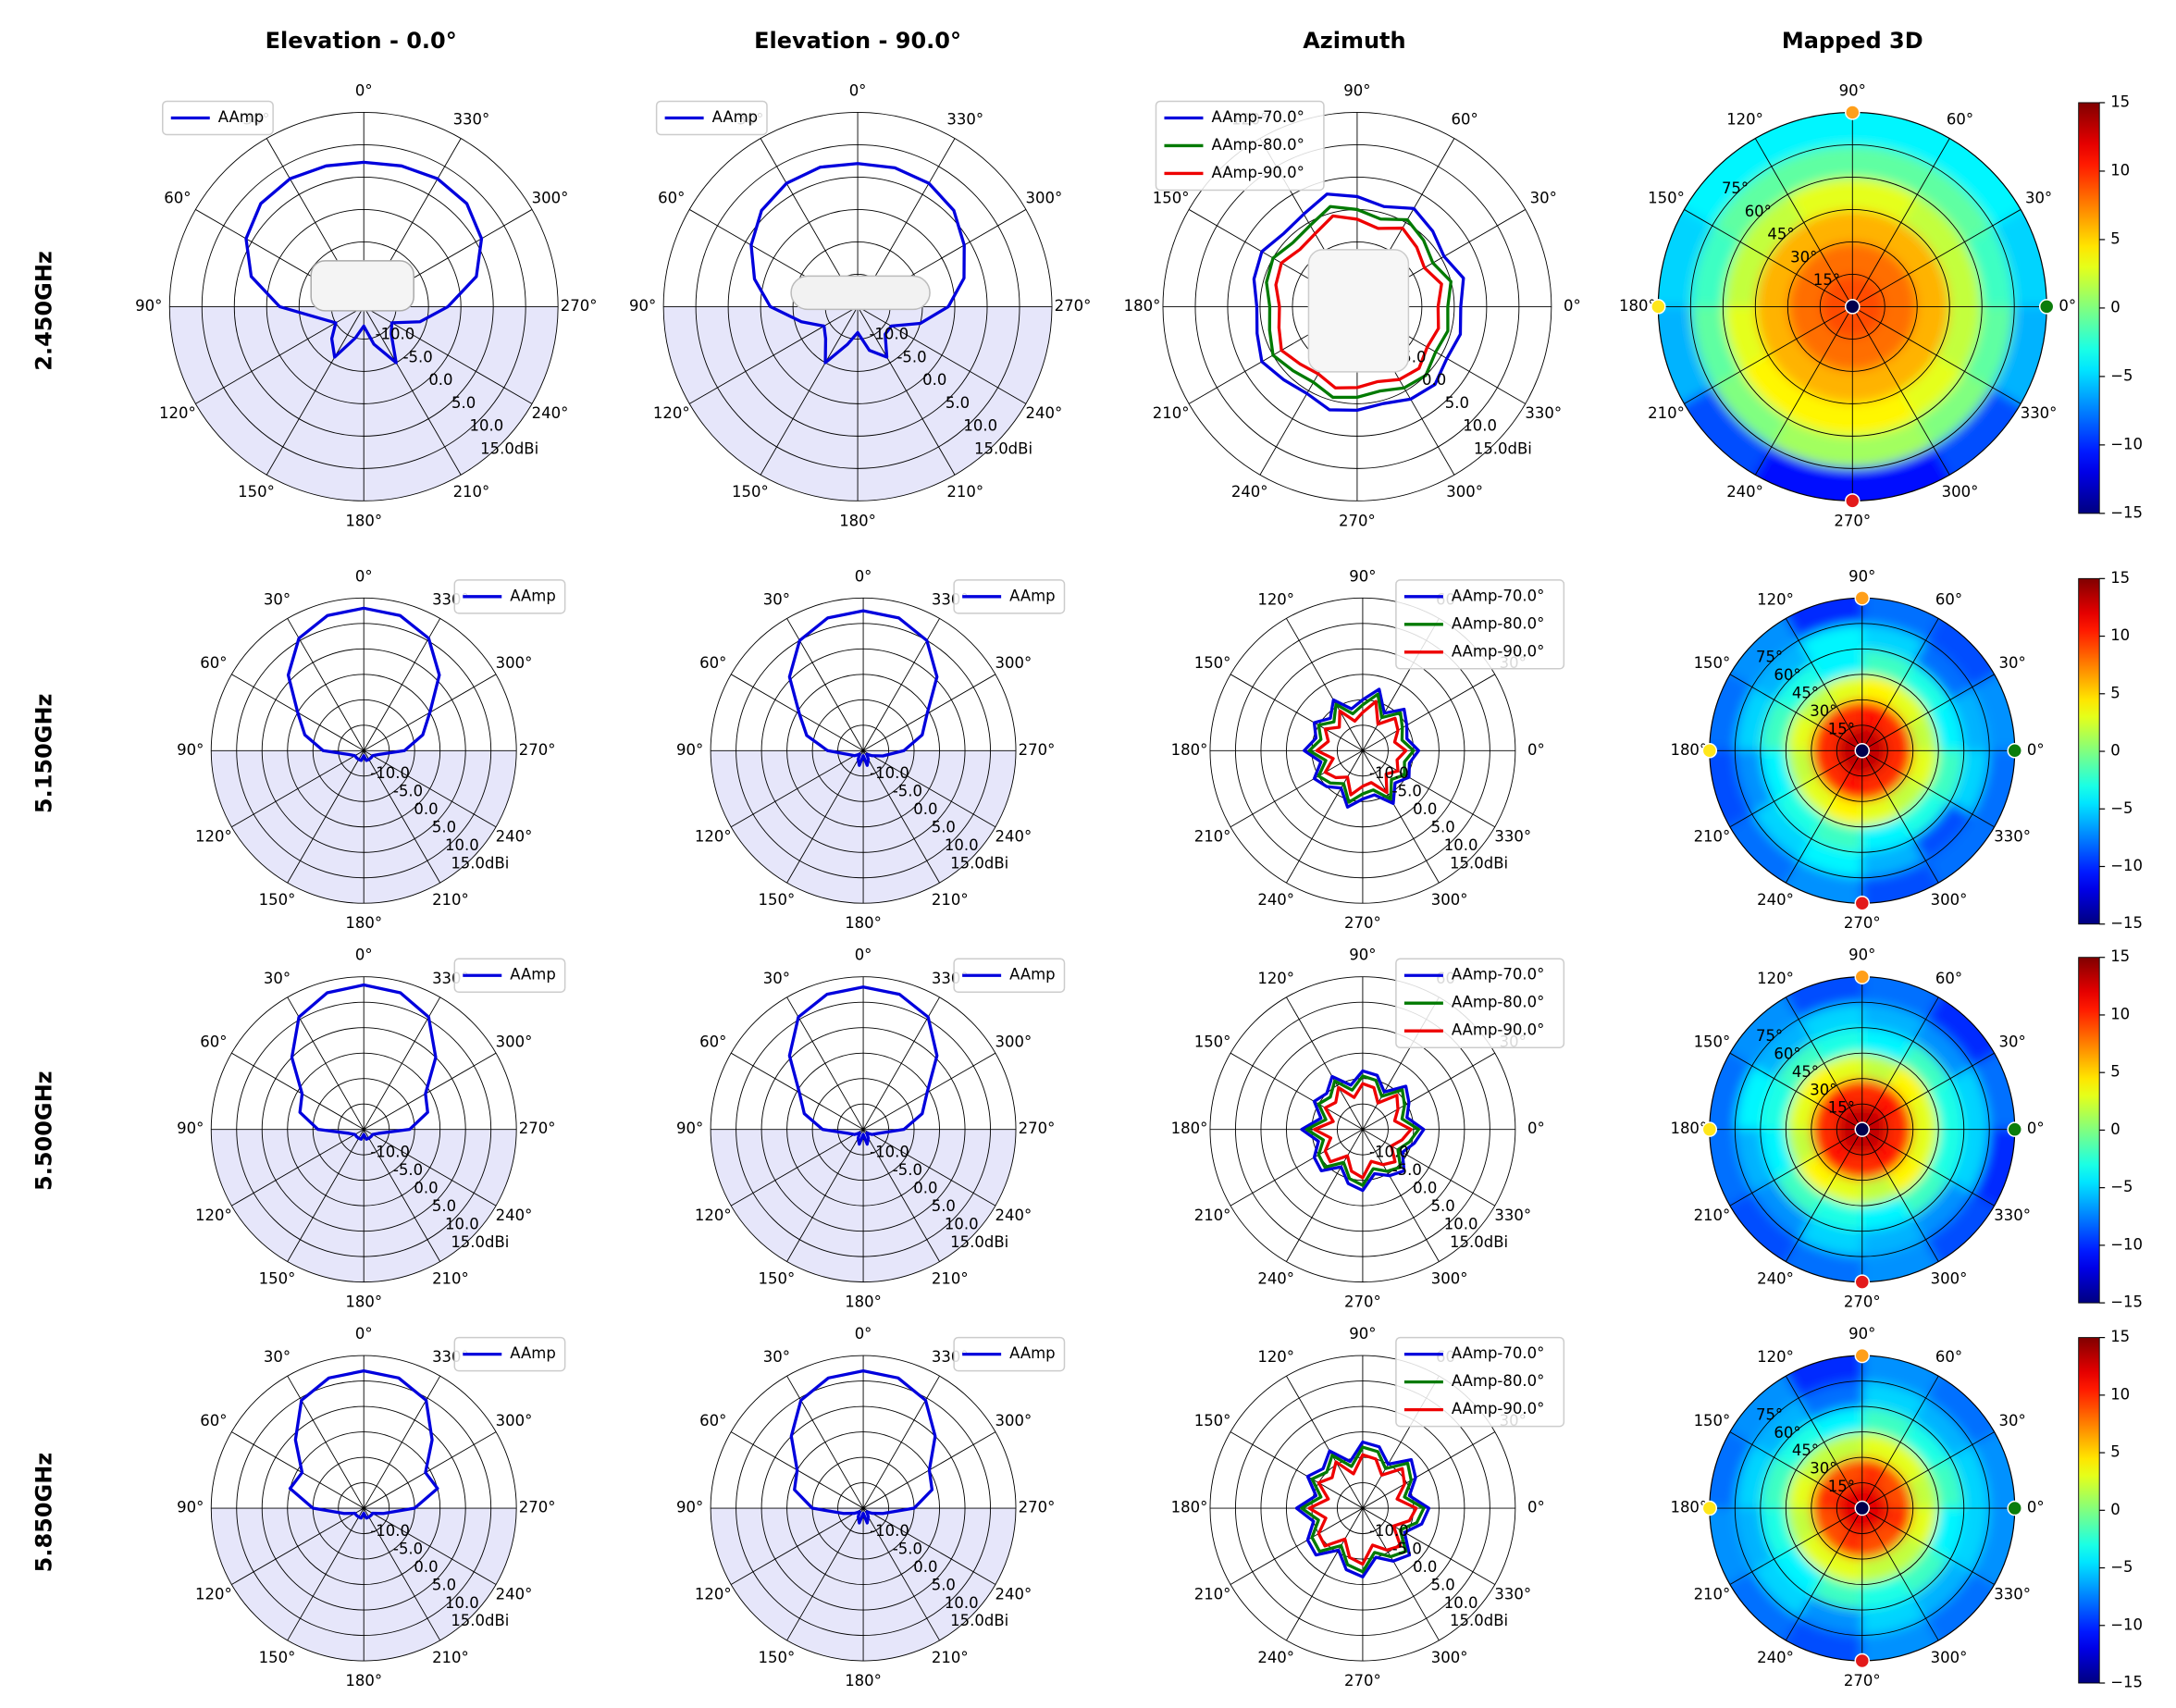  What do you see at coordinates (2126, 443) in the screenshot?
I see `colorbar-tick-label: −10` at bounding box center [2126, 443].